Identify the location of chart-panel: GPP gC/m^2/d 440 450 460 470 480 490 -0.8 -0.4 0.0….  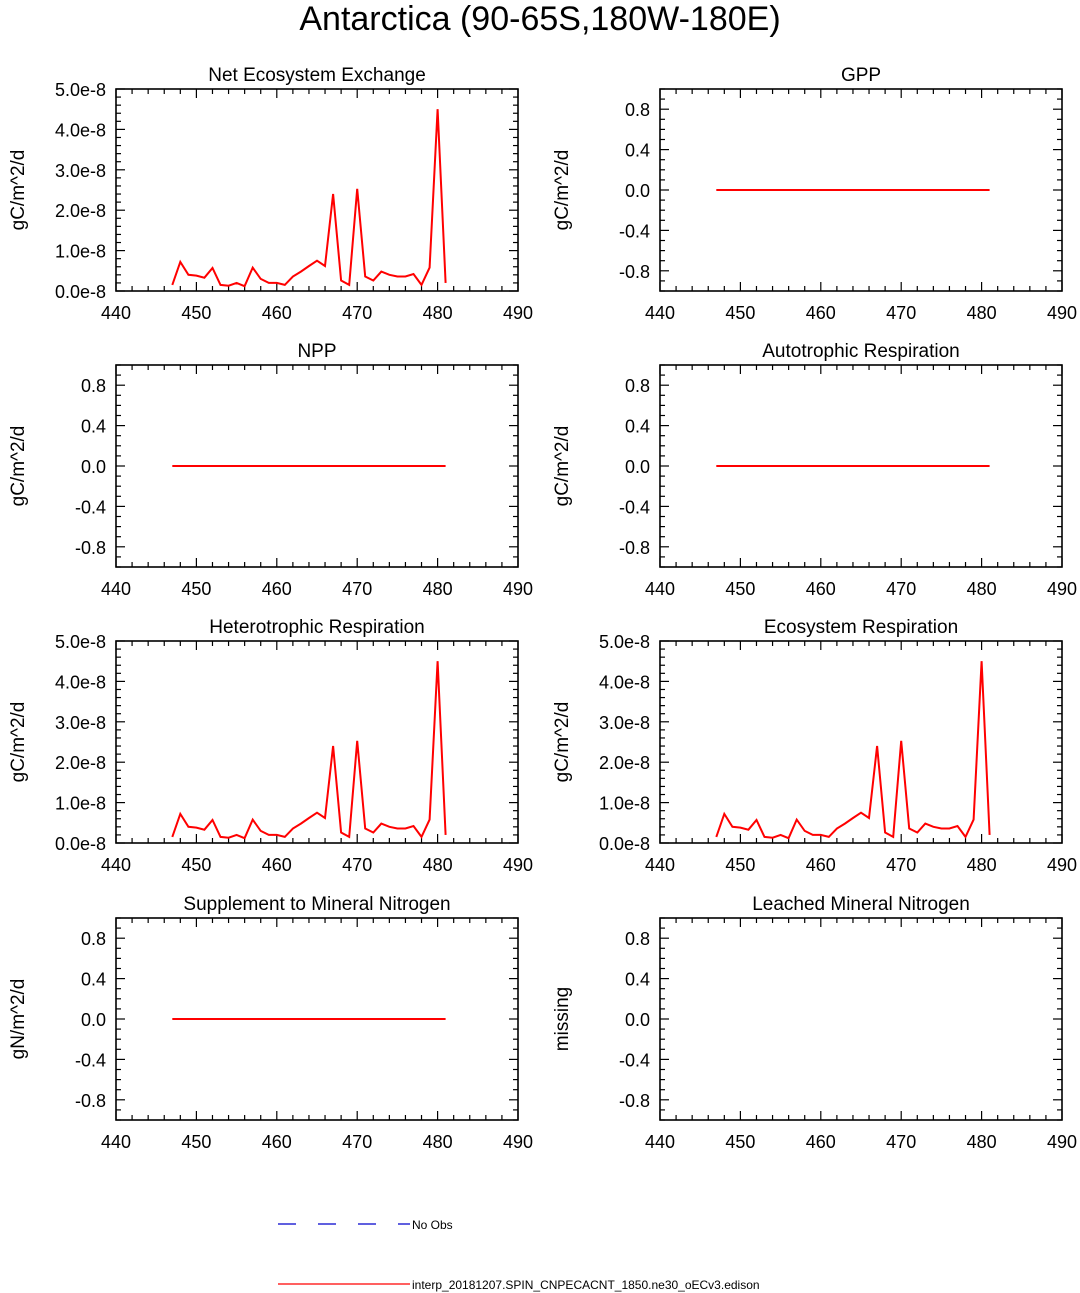
(814, 194).